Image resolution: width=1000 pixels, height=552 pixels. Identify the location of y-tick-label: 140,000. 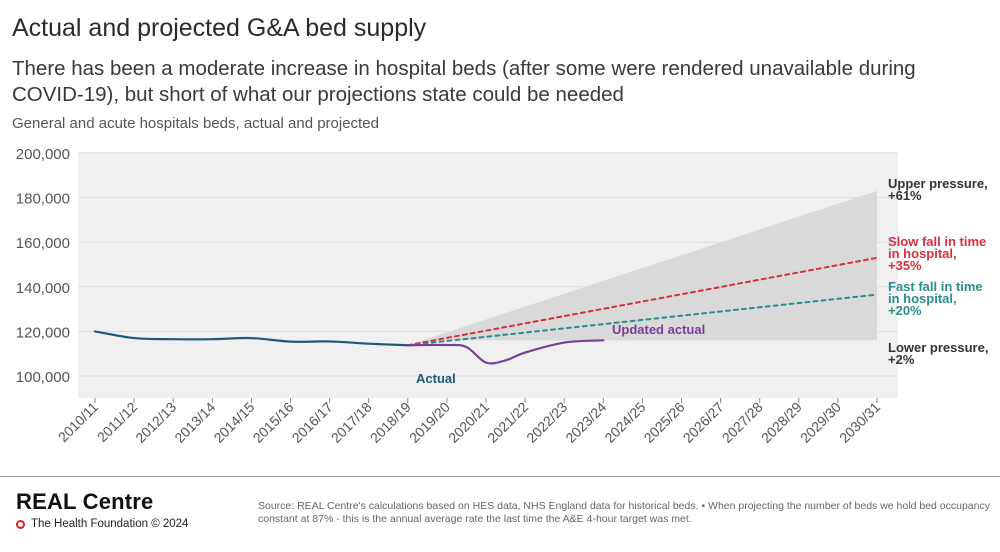
(43, 288).